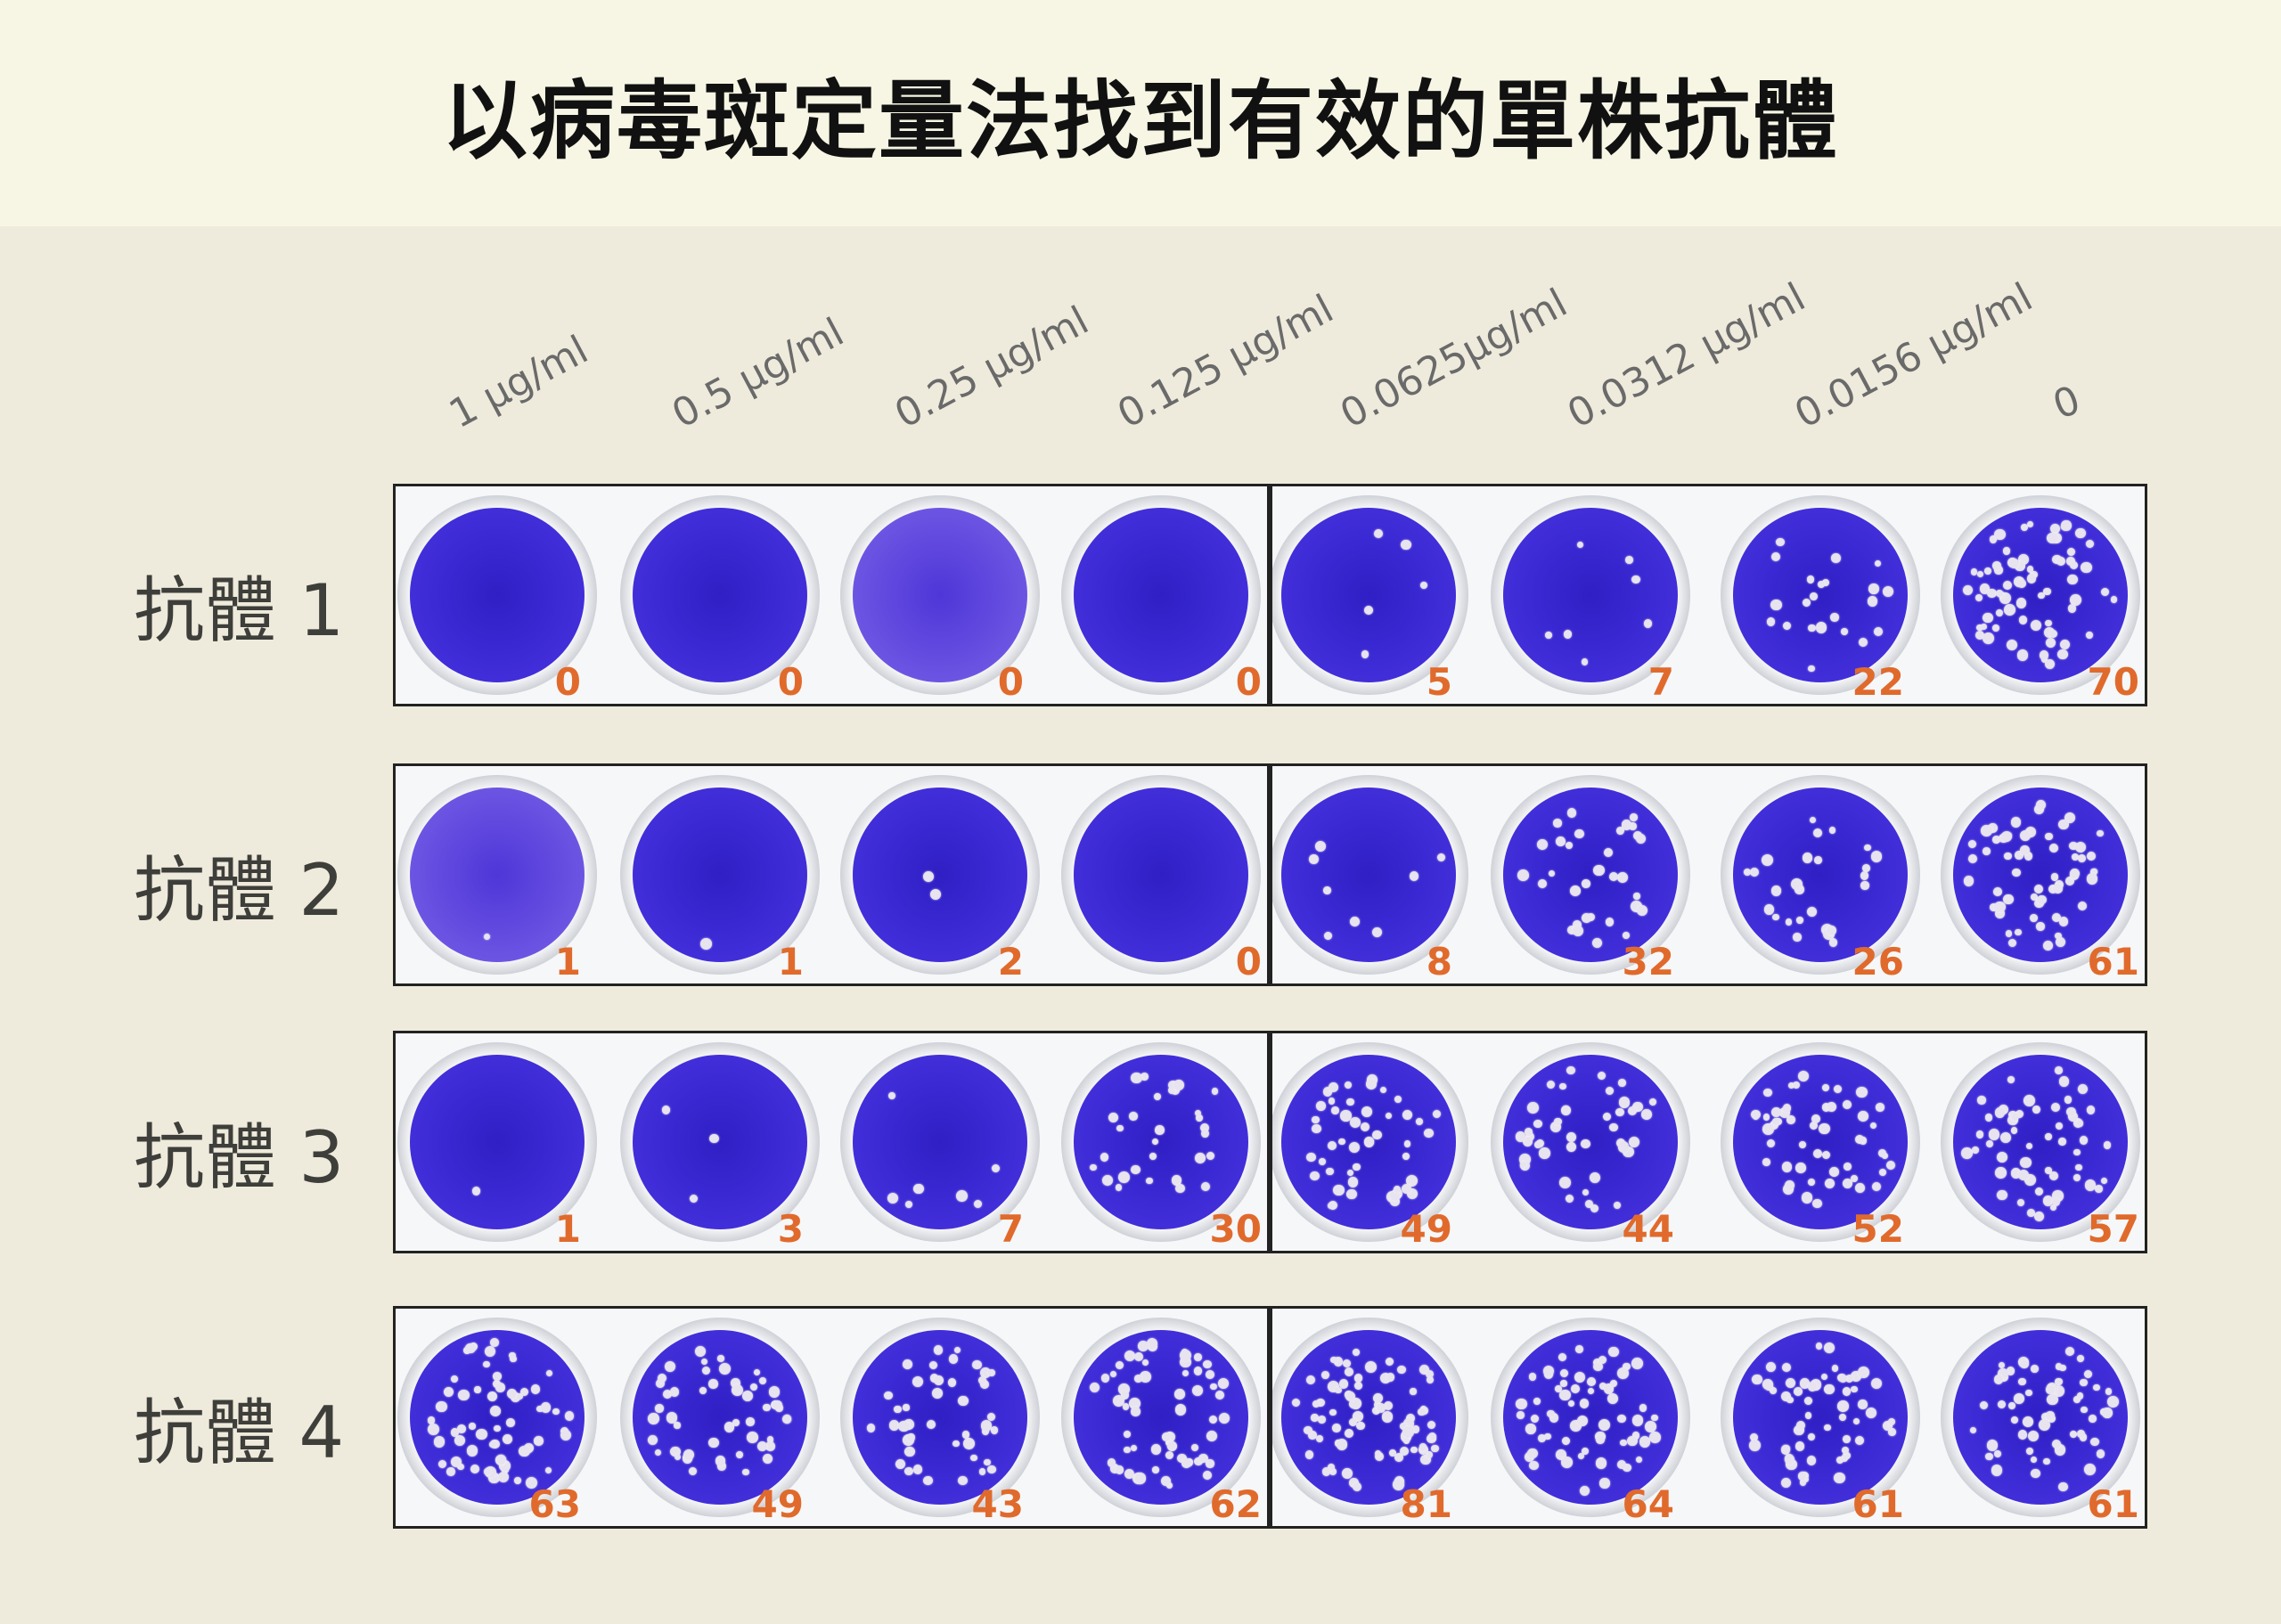  I want to click on title-banner: 以病毒斑定量法找到有效的單株抗體, so click(1140, 113).